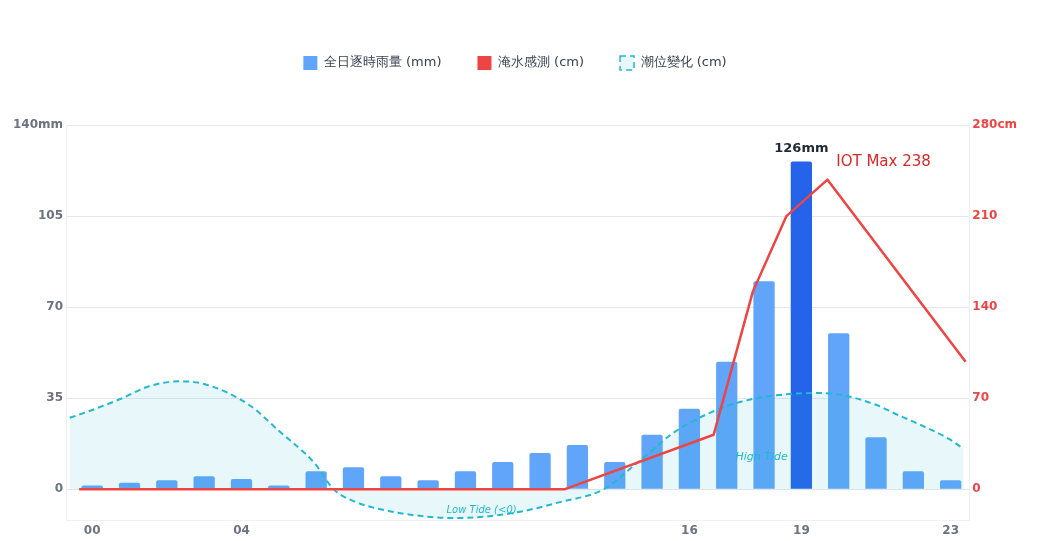  I want to click on annotation: IOT Max 238, so click(883, 161).